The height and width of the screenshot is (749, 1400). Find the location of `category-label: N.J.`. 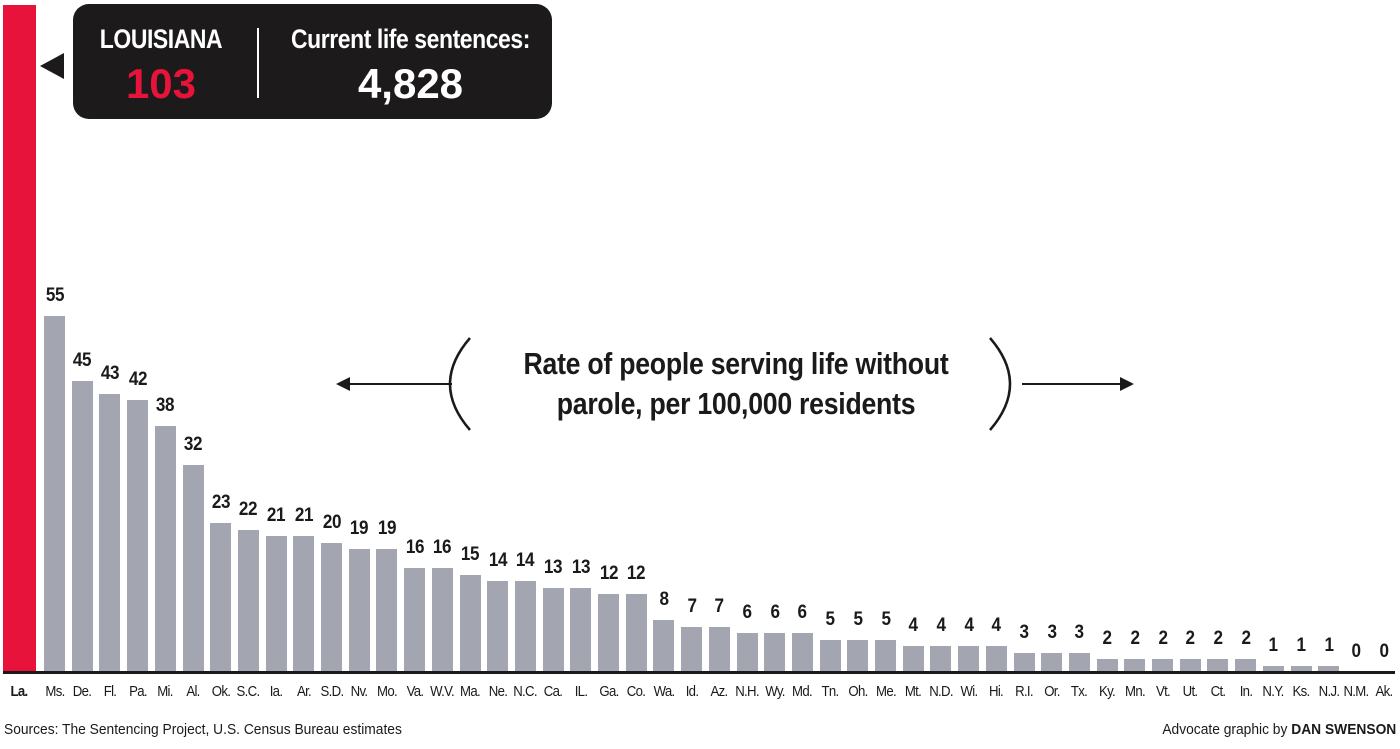

category-label: N.J. is located at coordinates (1329, 691).